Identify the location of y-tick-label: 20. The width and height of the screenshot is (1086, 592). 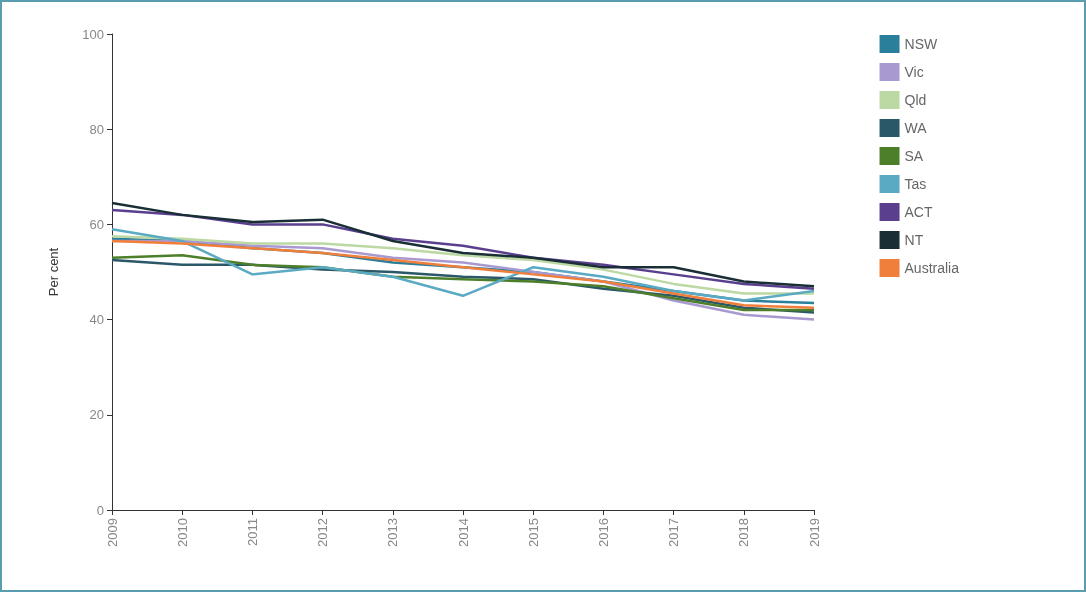
(96, 415).